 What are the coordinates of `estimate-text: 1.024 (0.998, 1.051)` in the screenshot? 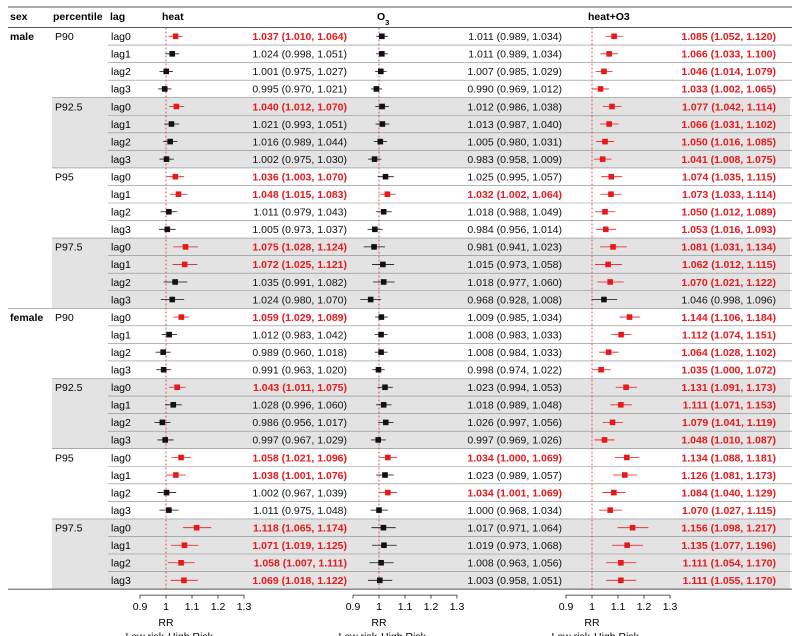 It's located at (299, 55).